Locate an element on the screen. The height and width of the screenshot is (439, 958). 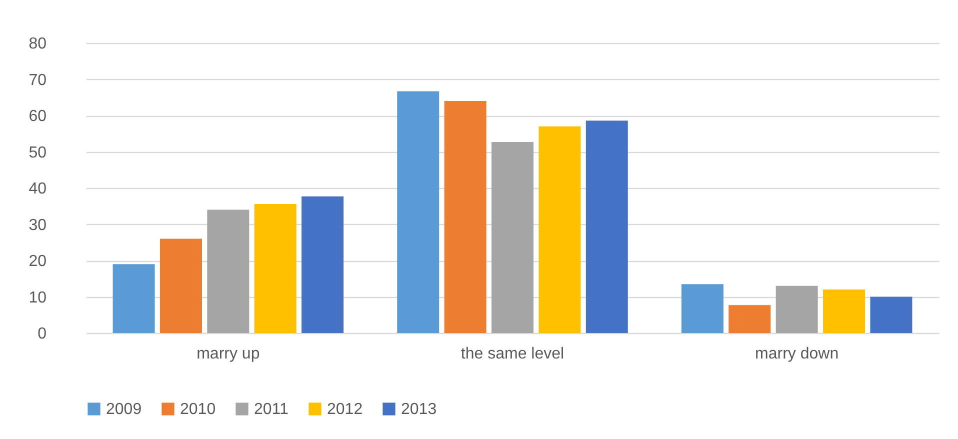
y-tick-label: 70 is located at coordinates (37, 80).